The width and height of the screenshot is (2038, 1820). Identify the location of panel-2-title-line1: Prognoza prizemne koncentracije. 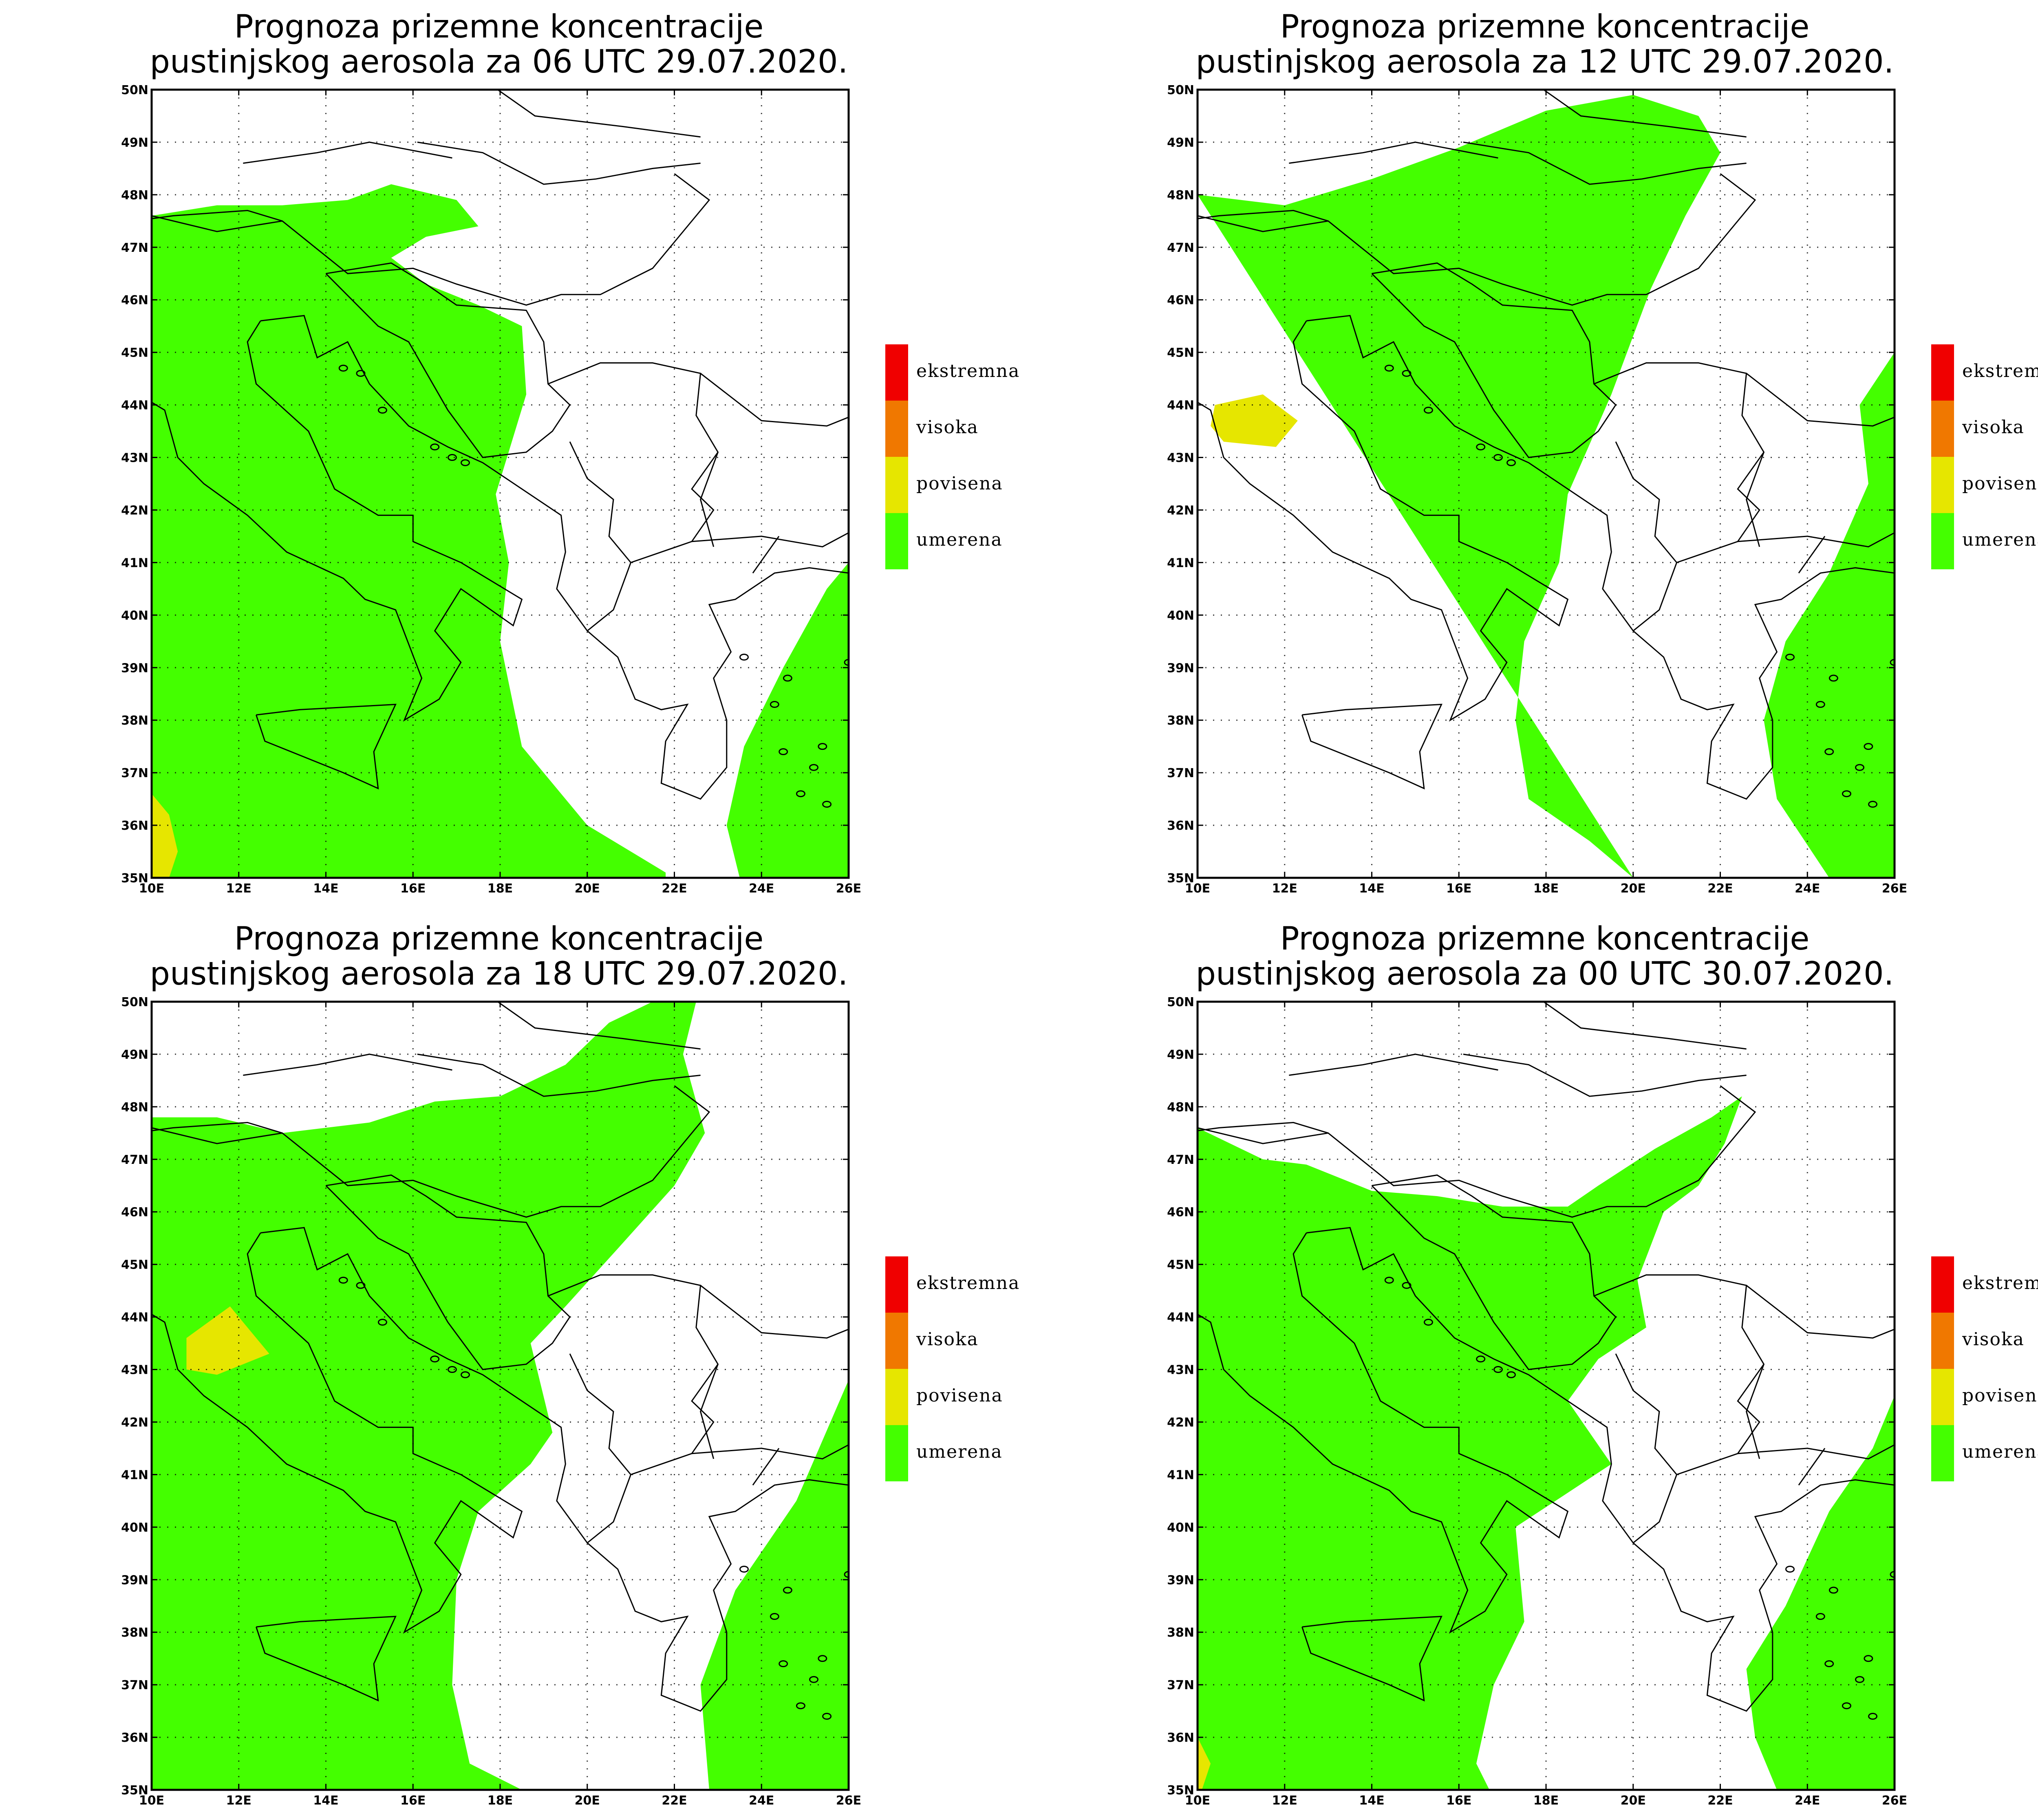
(1545, 27).